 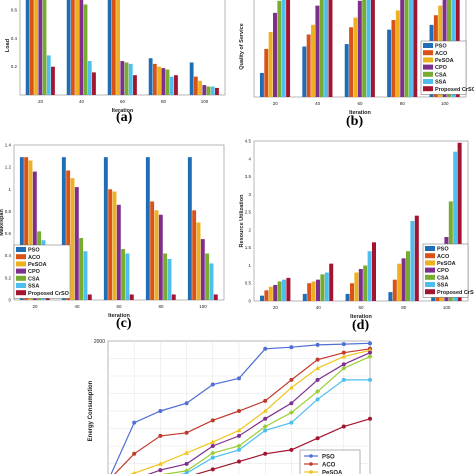 What do you see at coordinates (14, 66) in the screenshot?
I see `y-tick-label: 0.2` at bounding box center [14, 66].